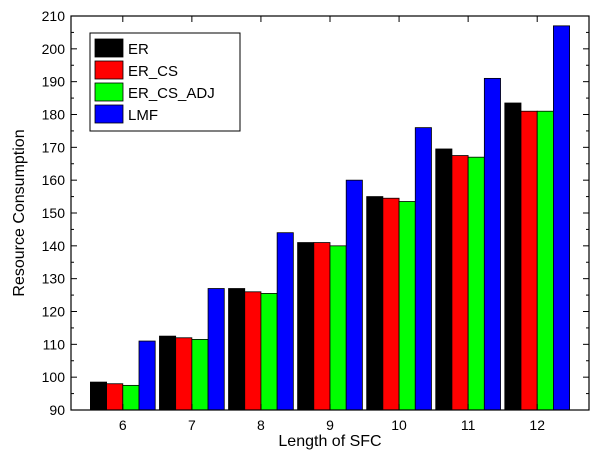 The image size is (604, 455). What do you see at coordinates (54, 180) in the screenshot?
I see `y-tick-label: 160` at bounding box center [54, 180].